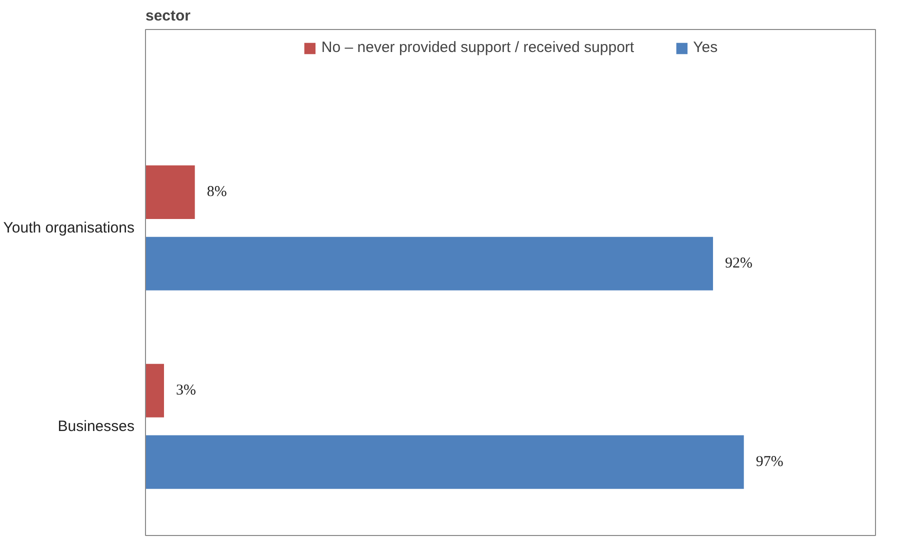  Describe the element at coordinates (705, 47) in the screenshot. I see `legend-label: Yes` at that location.